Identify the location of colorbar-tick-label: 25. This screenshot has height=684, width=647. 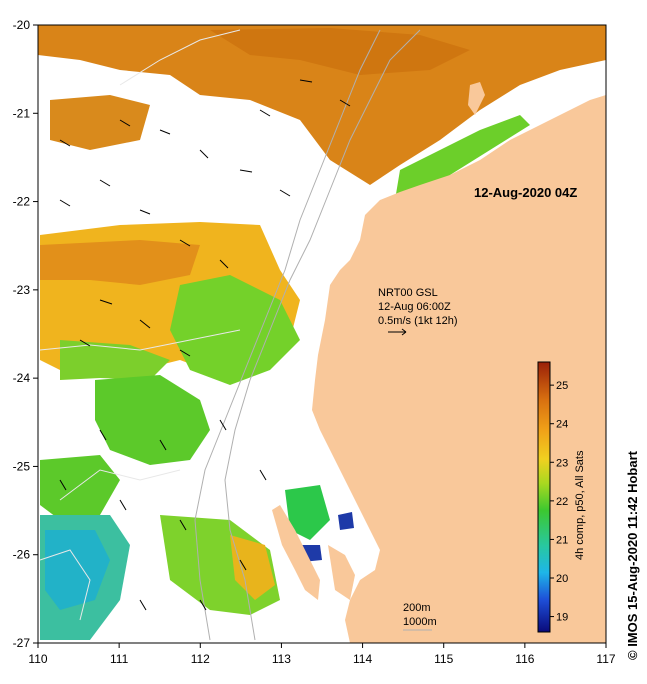
(562, 386).